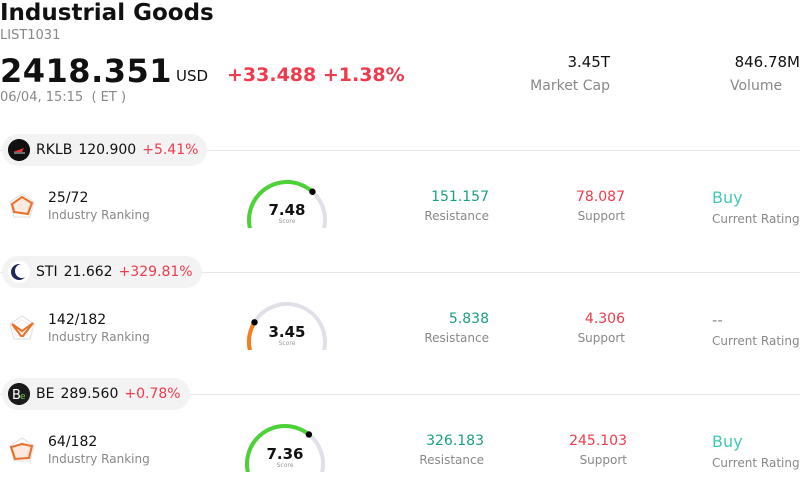 This screenshot has height=488, width=800. I want to click on stock-change: +329.81%, so click(155, 272).